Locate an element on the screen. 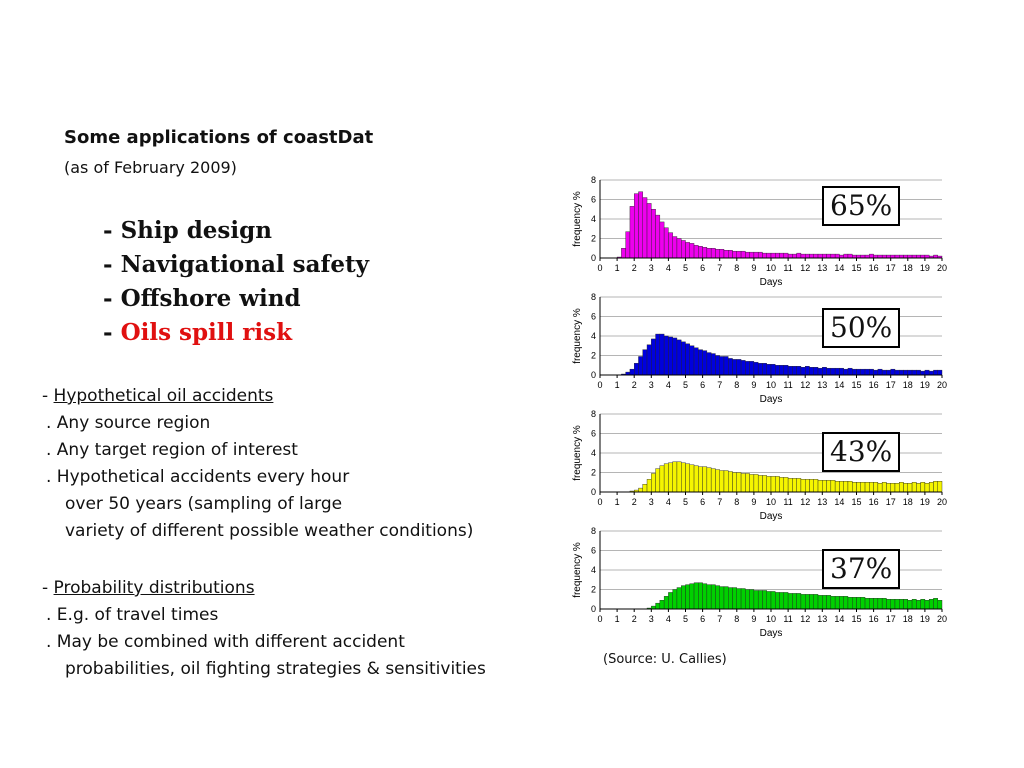 This screenshot has width=1024, height=768. x-tick-label: 11 is located at coordinates (787, 619).